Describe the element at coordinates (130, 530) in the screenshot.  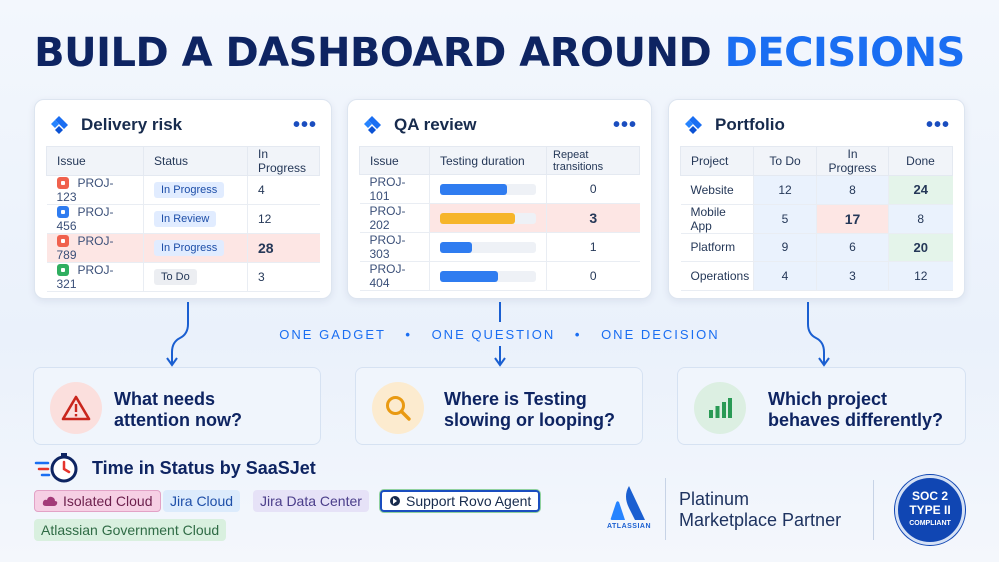
I see `chip-label: Atlassian Government Cloud` at that location.